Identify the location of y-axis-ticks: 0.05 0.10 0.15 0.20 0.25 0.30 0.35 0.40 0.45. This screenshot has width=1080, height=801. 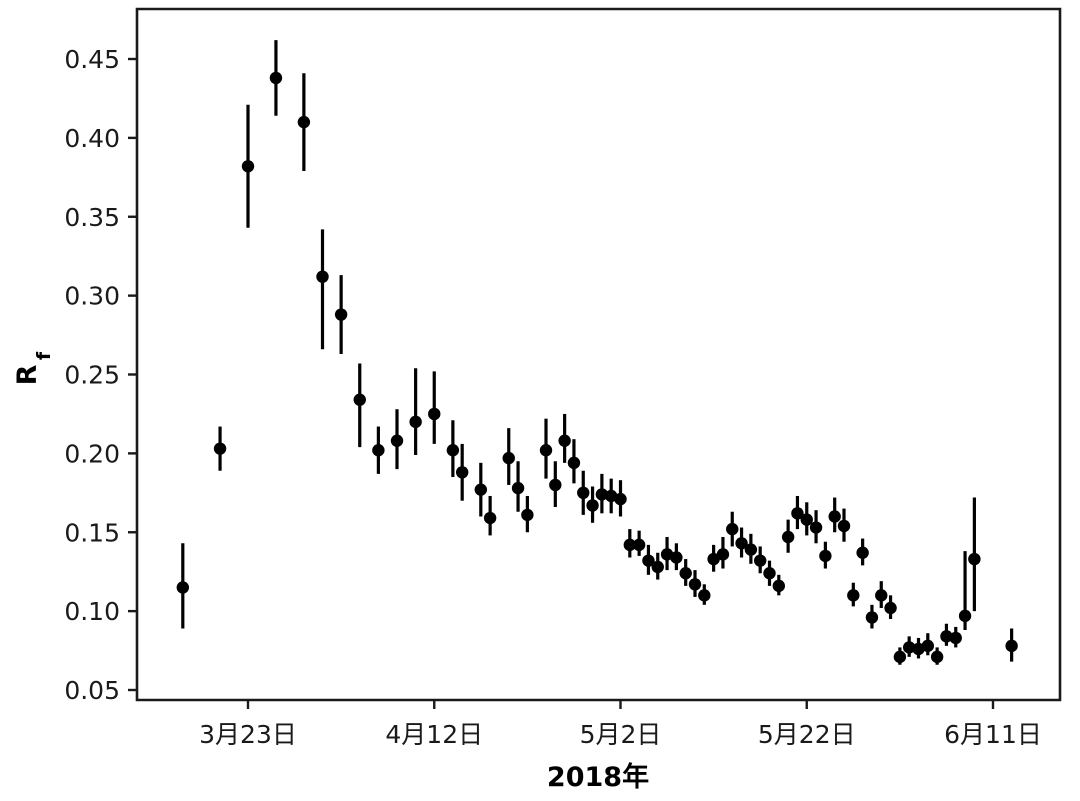
(100, 375).